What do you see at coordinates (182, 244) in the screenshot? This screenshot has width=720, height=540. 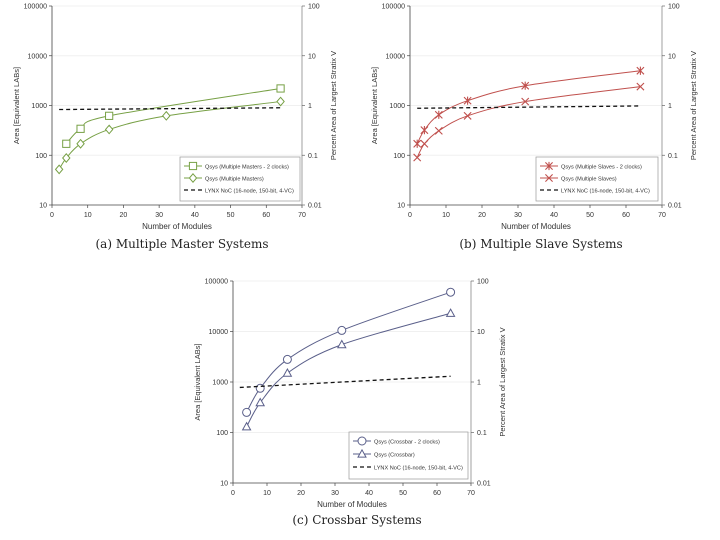 I see `figure-caption: (a) Multiple Master Systems` at bounding box center [182, 244].